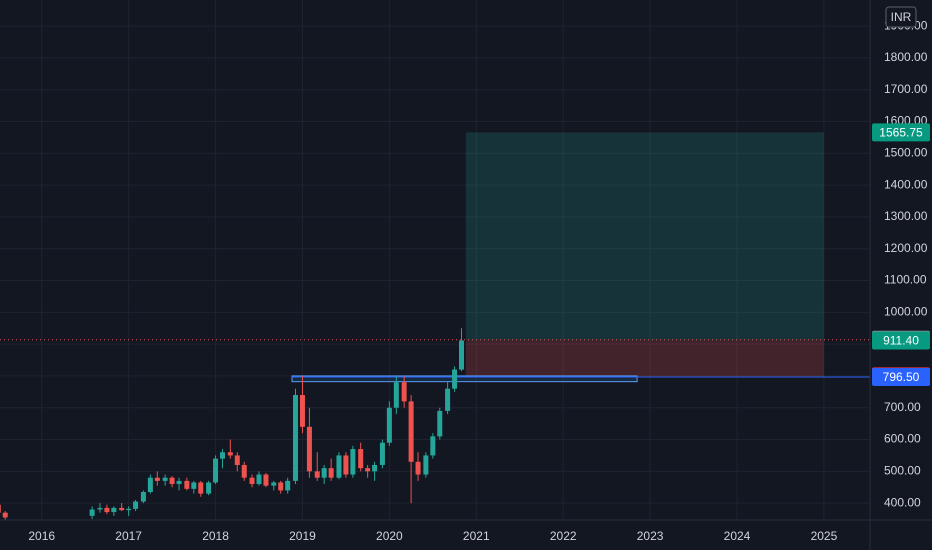  I want to click on currency-badge, so click(901, 17).